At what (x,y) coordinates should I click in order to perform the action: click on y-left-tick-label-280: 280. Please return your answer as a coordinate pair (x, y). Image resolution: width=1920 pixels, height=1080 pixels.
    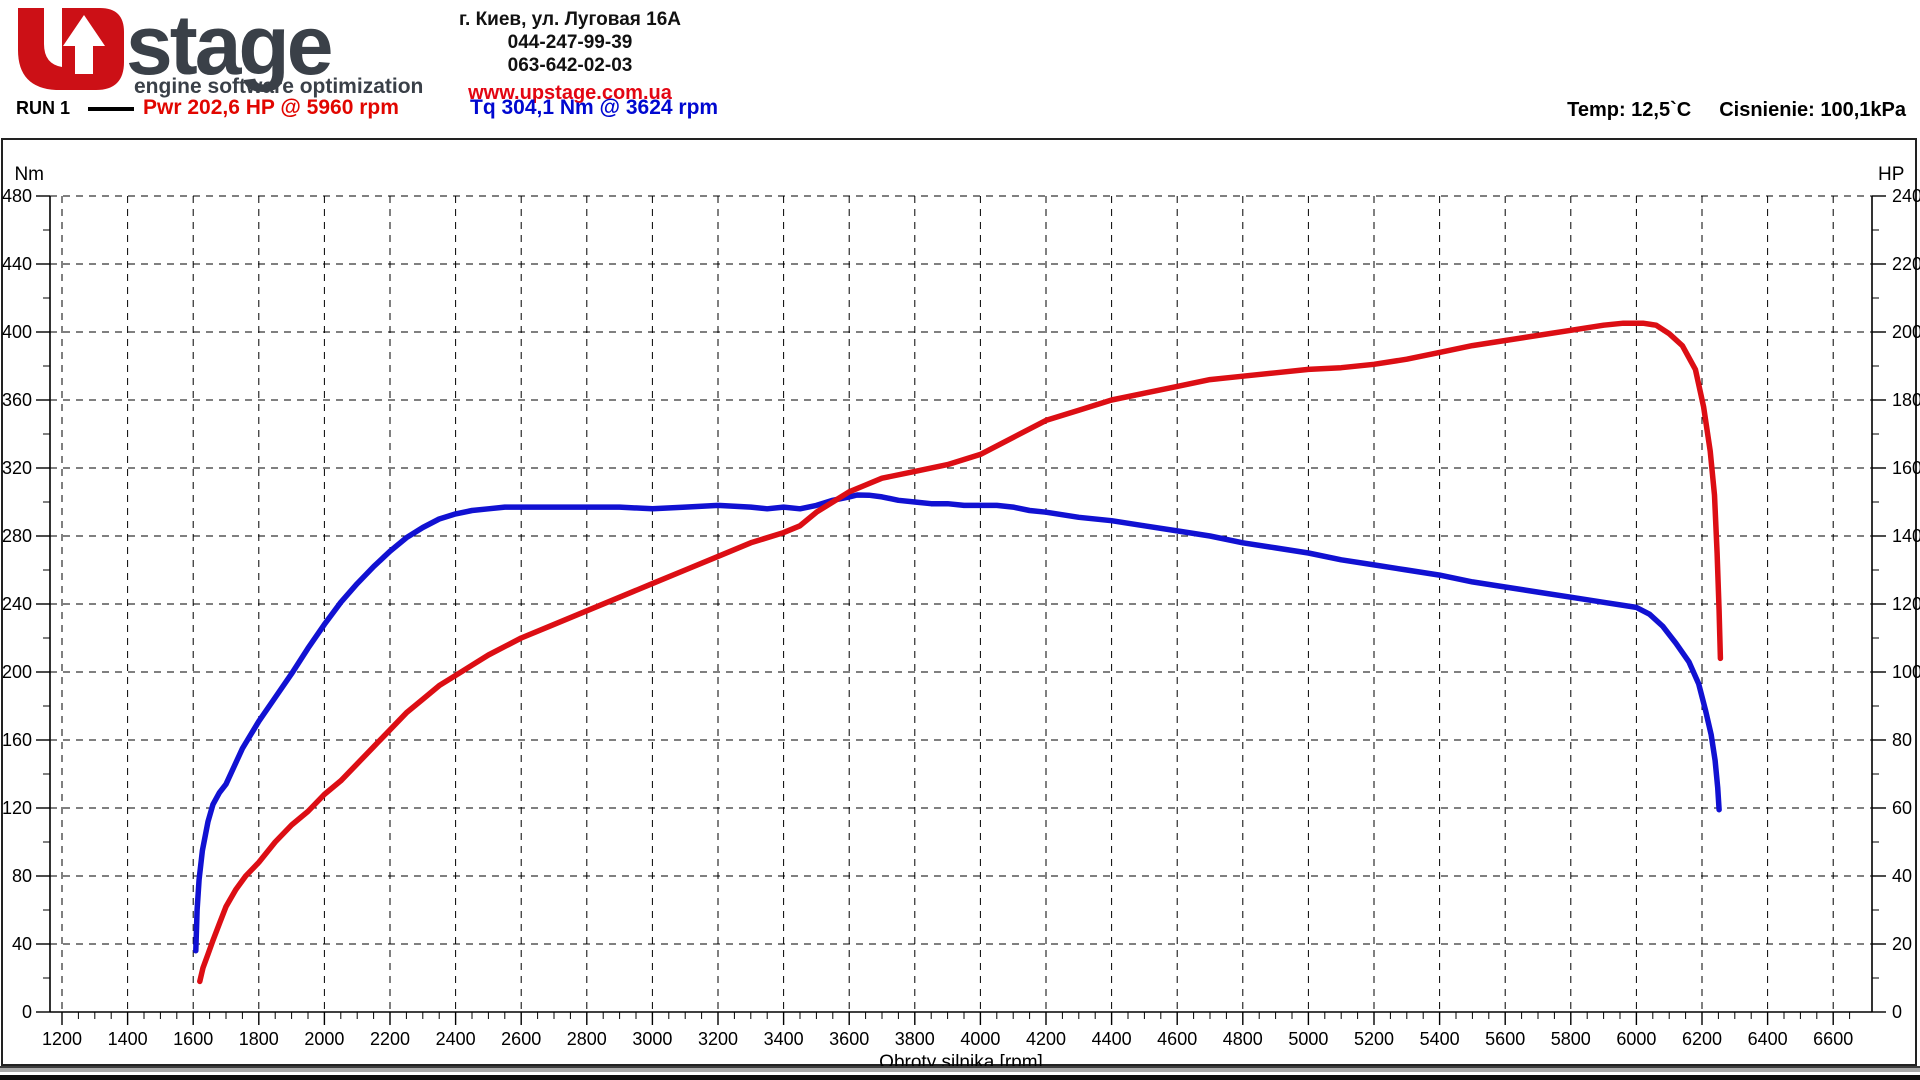
    Looking at the image, I should click on (17, 536).